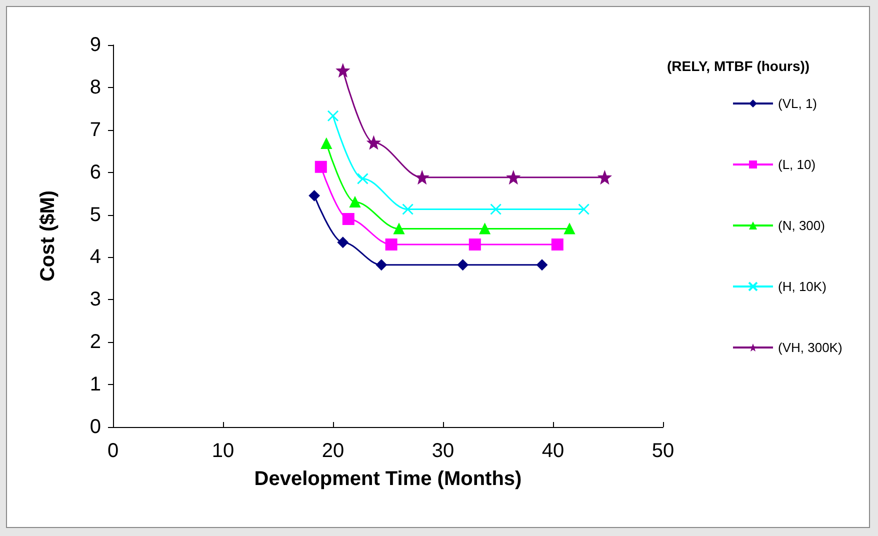 This screenshot has width=878, height=536. I want to click on y-tick-label: 0, so click(95, 427).